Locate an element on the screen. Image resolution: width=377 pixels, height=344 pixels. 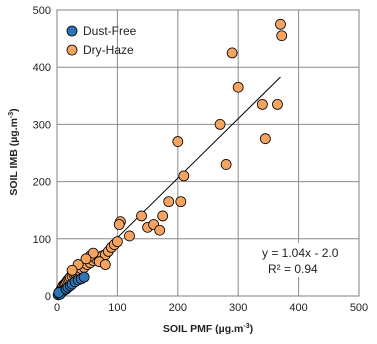
x-tick-label-5: 500 is located at coordinates (359, 308).